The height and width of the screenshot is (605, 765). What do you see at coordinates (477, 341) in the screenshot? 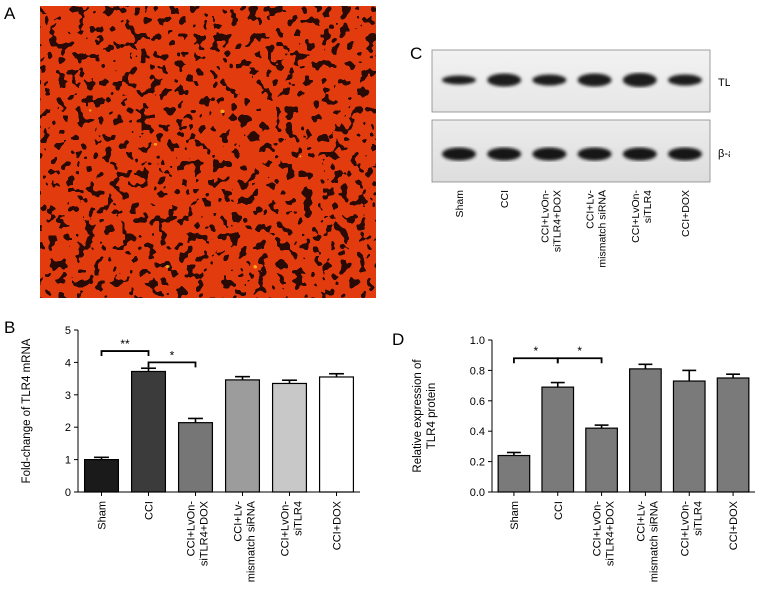
I see `y-tick-label: 1.0` at bounding box center [477, 341].